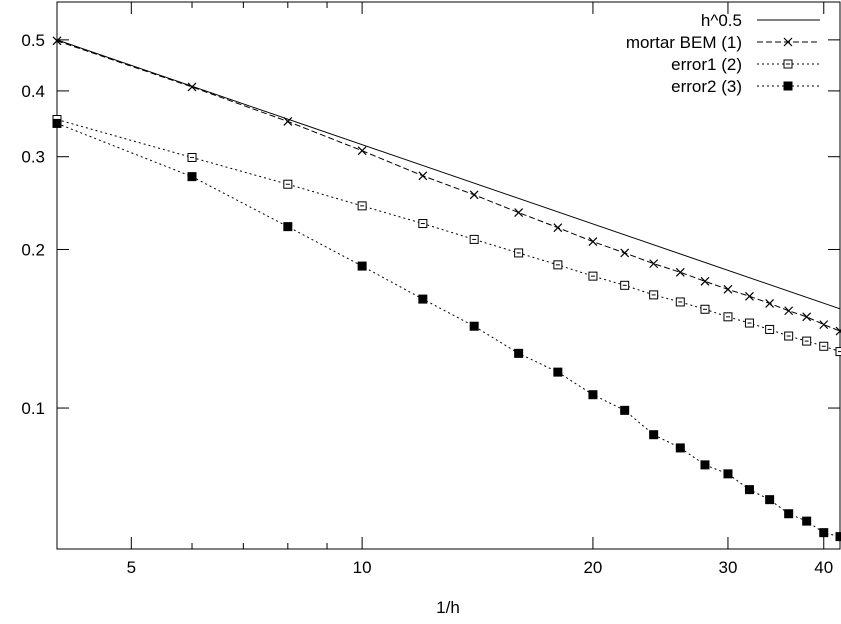 The height and width of the screenshot is (624, 841). I want to click on x-axis-title: 1/h, so click(448, 607).